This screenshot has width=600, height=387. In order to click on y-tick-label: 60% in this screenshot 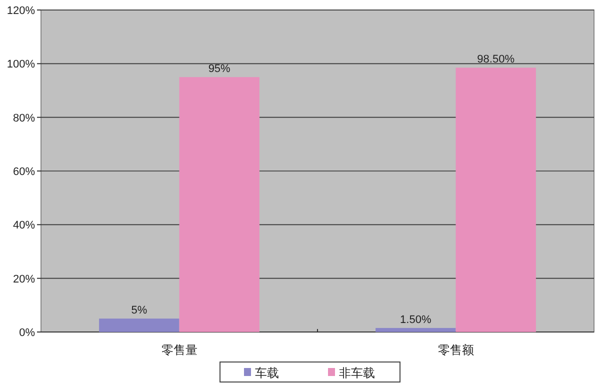, I will do `click(24, 172)`.